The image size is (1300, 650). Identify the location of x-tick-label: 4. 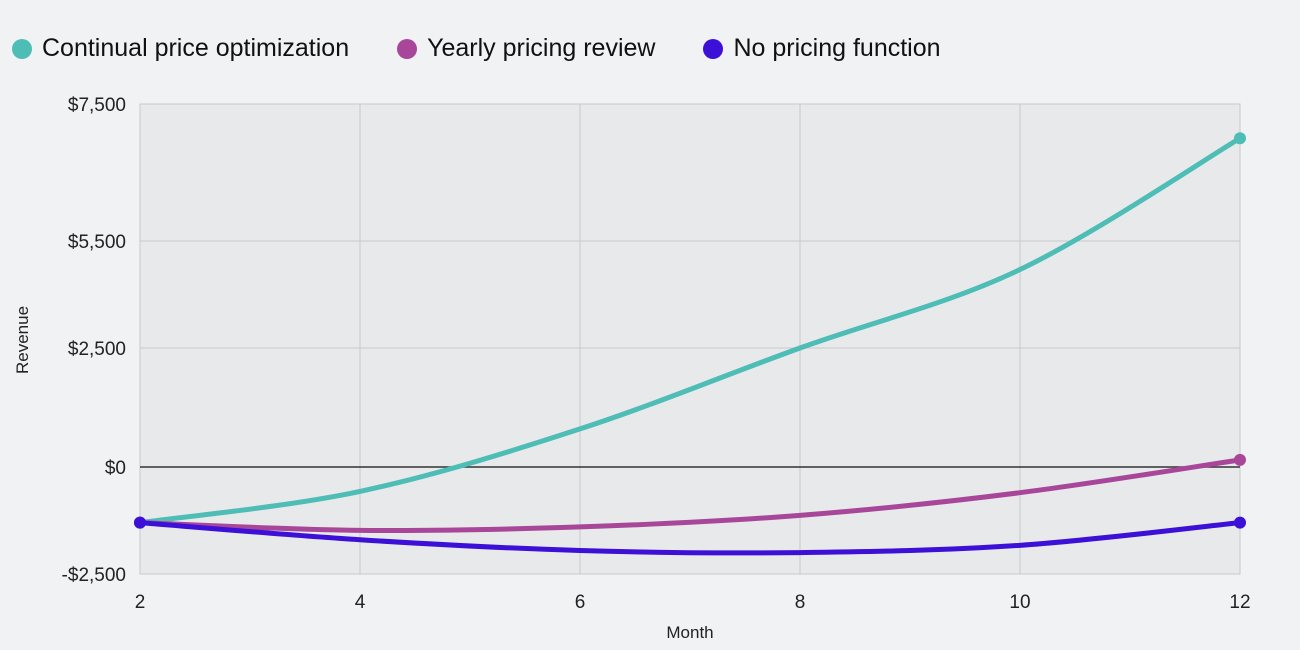
(360, 602).